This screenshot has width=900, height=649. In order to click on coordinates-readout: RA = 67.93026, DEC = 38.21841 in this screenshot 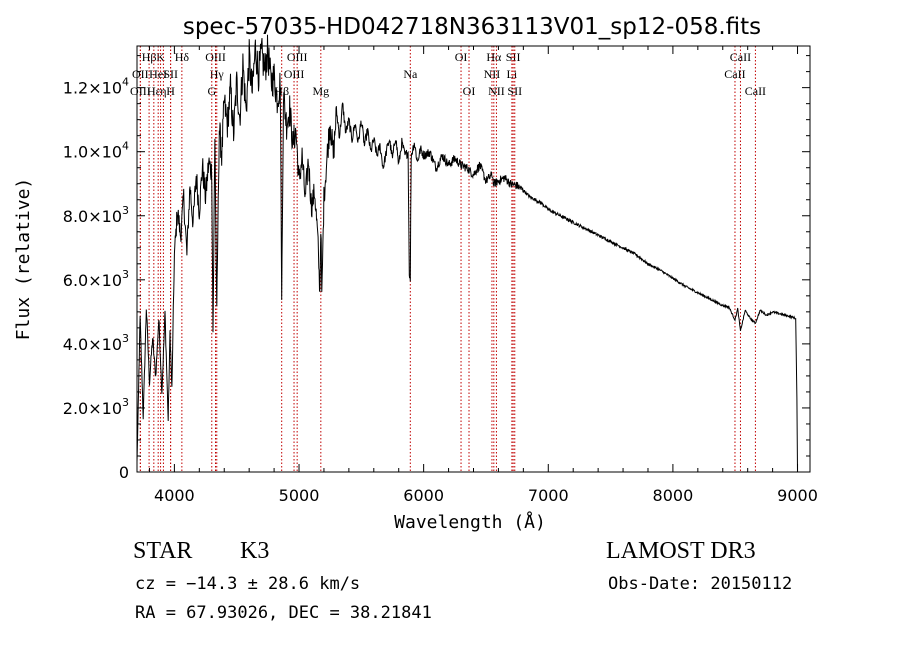, I will do `click(283, 613)`.